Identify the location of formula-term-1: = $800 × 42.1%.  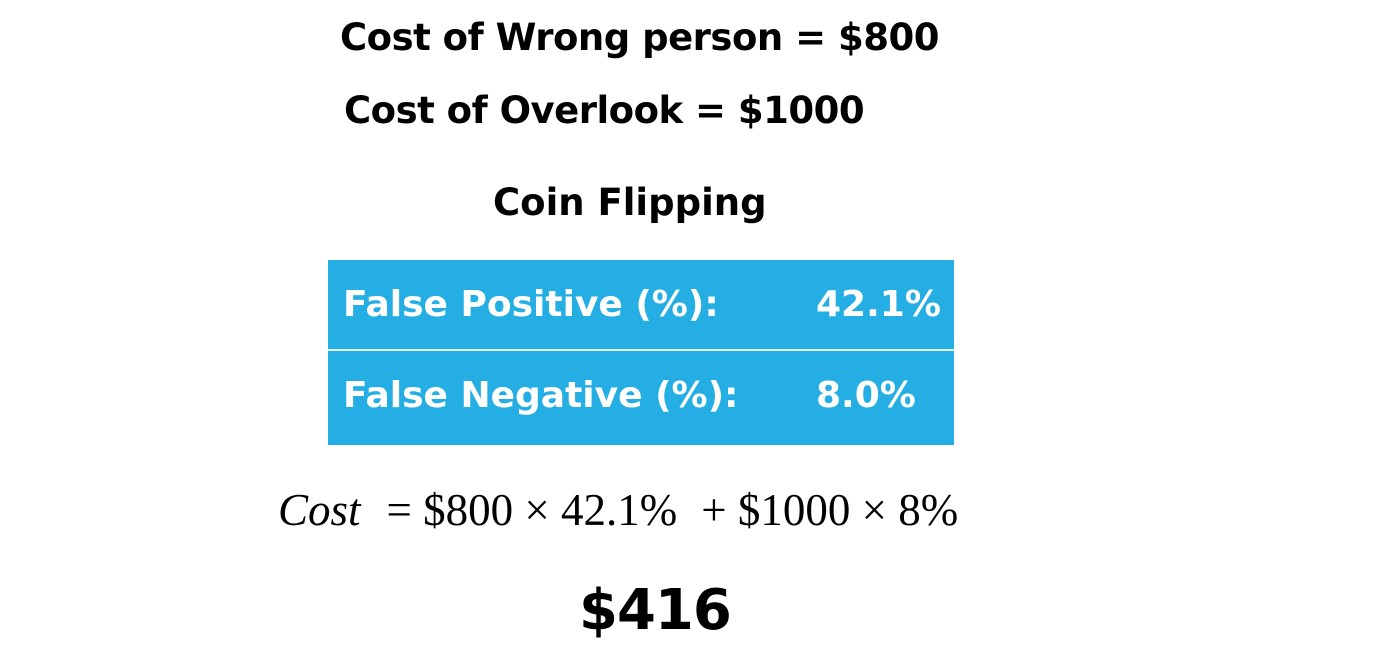
(532, 510).